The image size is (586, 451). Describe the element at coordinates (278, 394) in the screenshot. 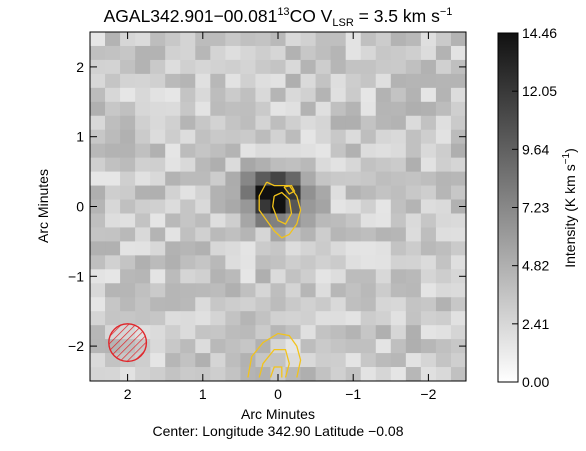

I see `x-tick-label: 0` at that location.